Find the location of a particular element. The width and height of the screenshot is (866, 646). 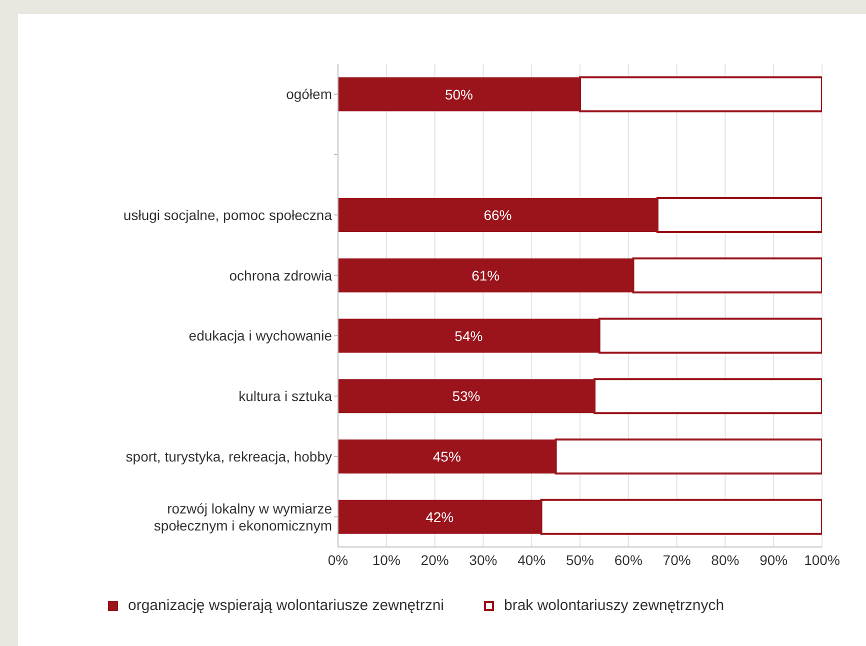

x-tick-label: 0% is located at coordinates (338, 560).